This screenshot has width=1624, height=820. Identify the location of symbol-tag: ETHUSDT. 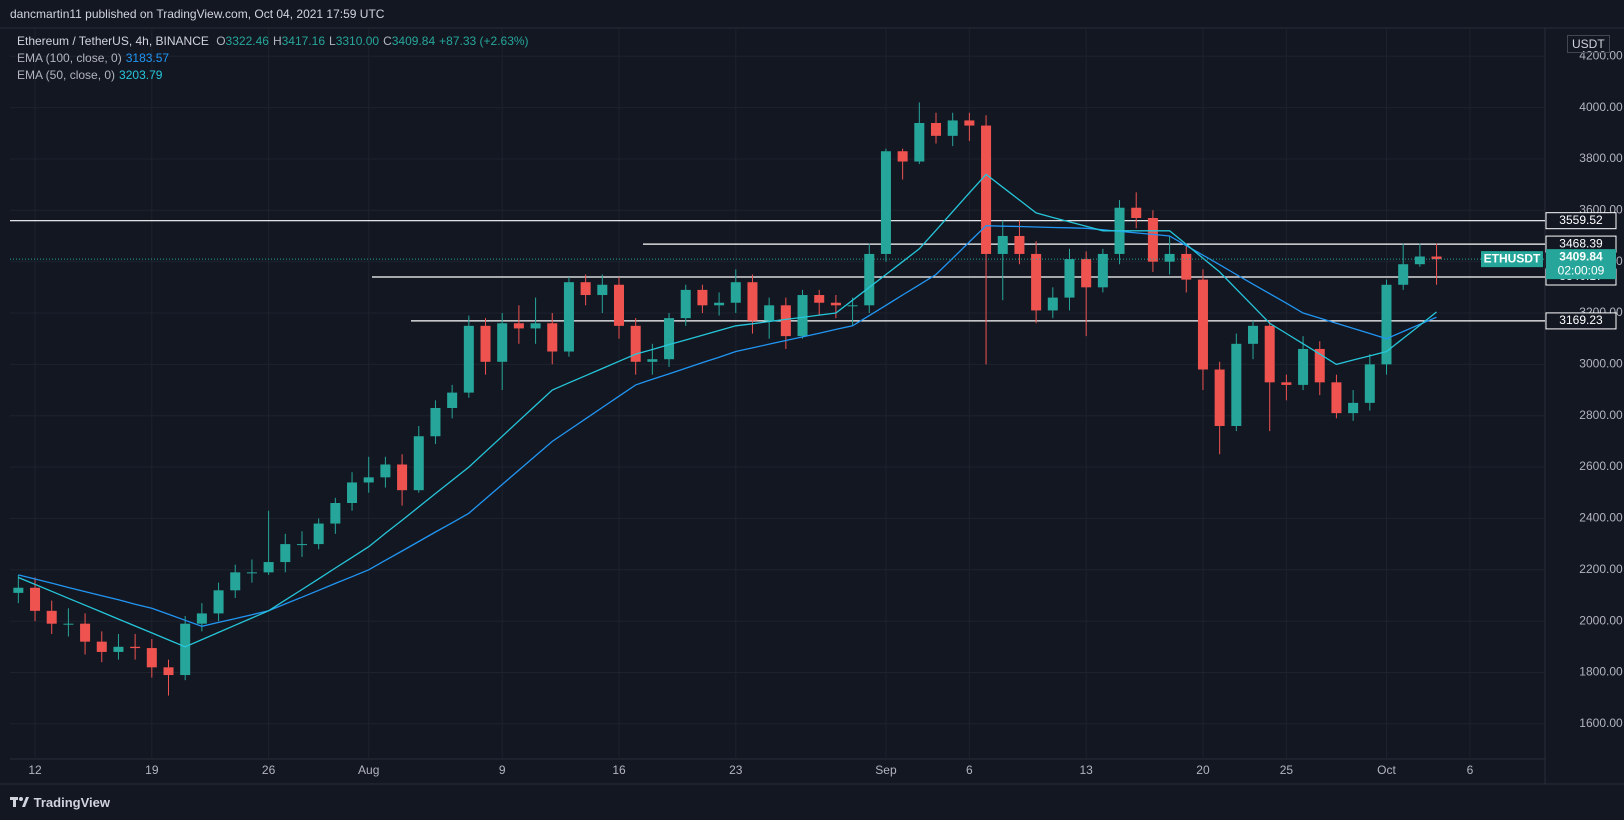
(1512, 258).